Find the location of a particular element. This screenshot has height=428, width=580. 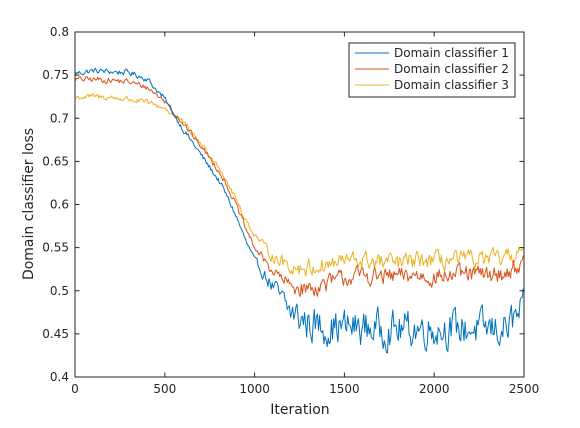

y-tick-label: 0.65 is located at coordinates (55, 161).